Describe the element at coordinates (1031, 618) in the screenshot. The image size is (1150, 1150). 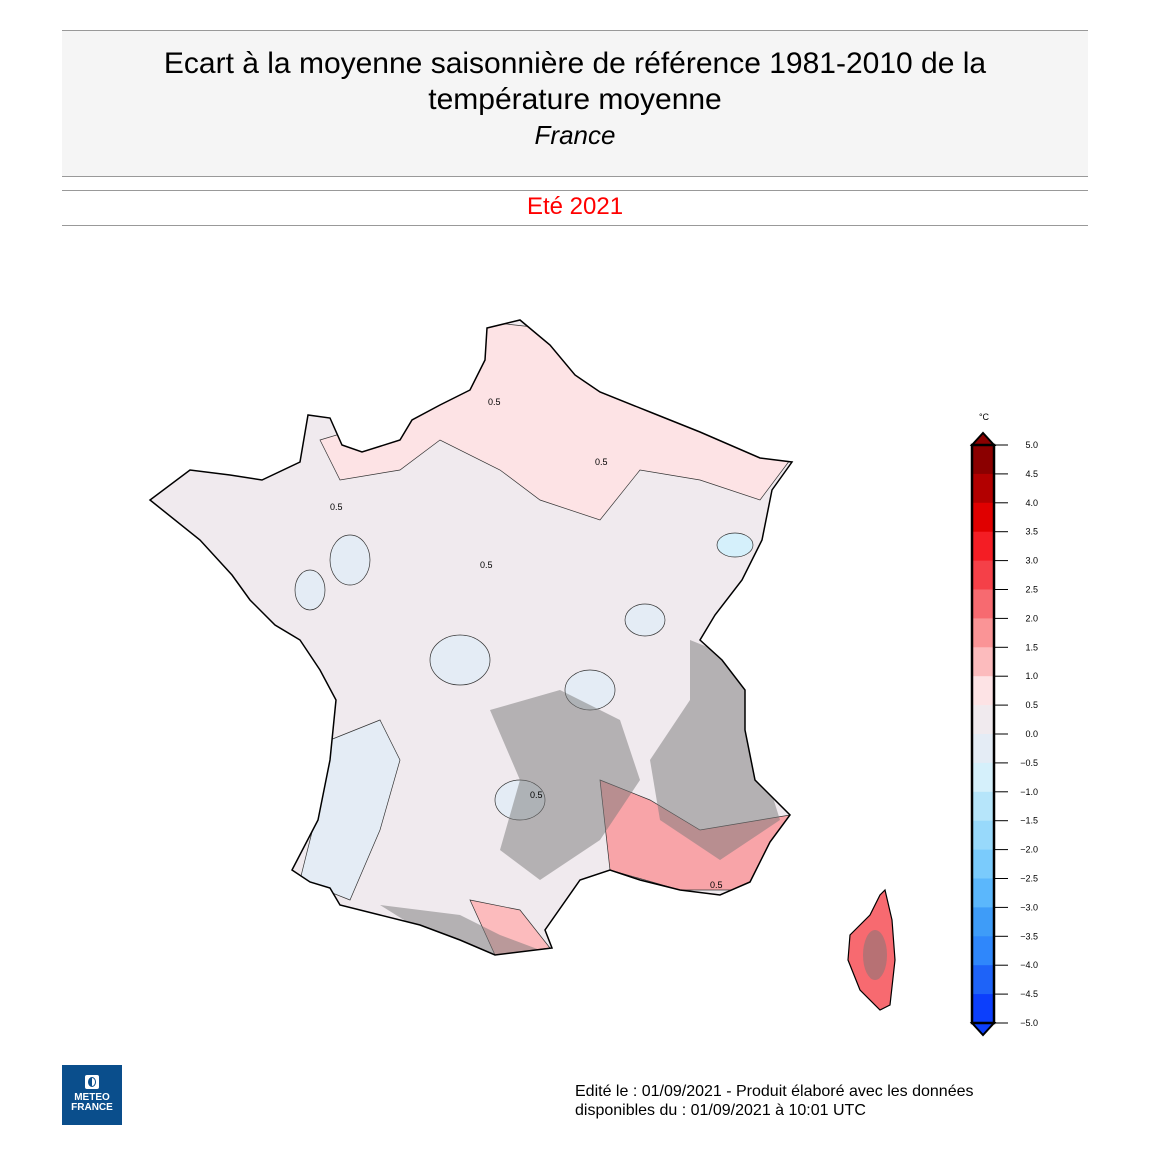
I see `colorbar-tick-label: 2.0` at that location.